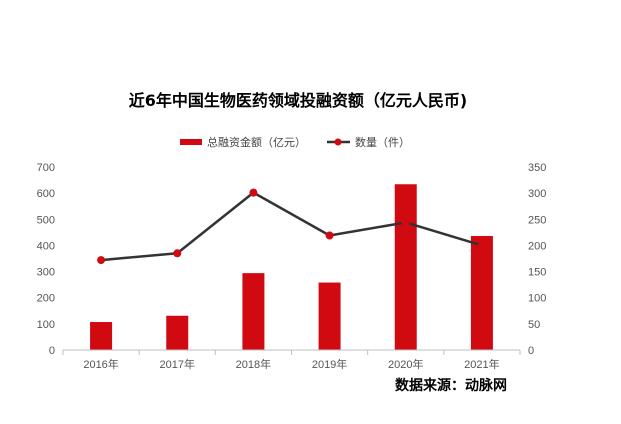 The image size is (621, 424). I want to click on left-tick-label: 200, so click(46, 299).